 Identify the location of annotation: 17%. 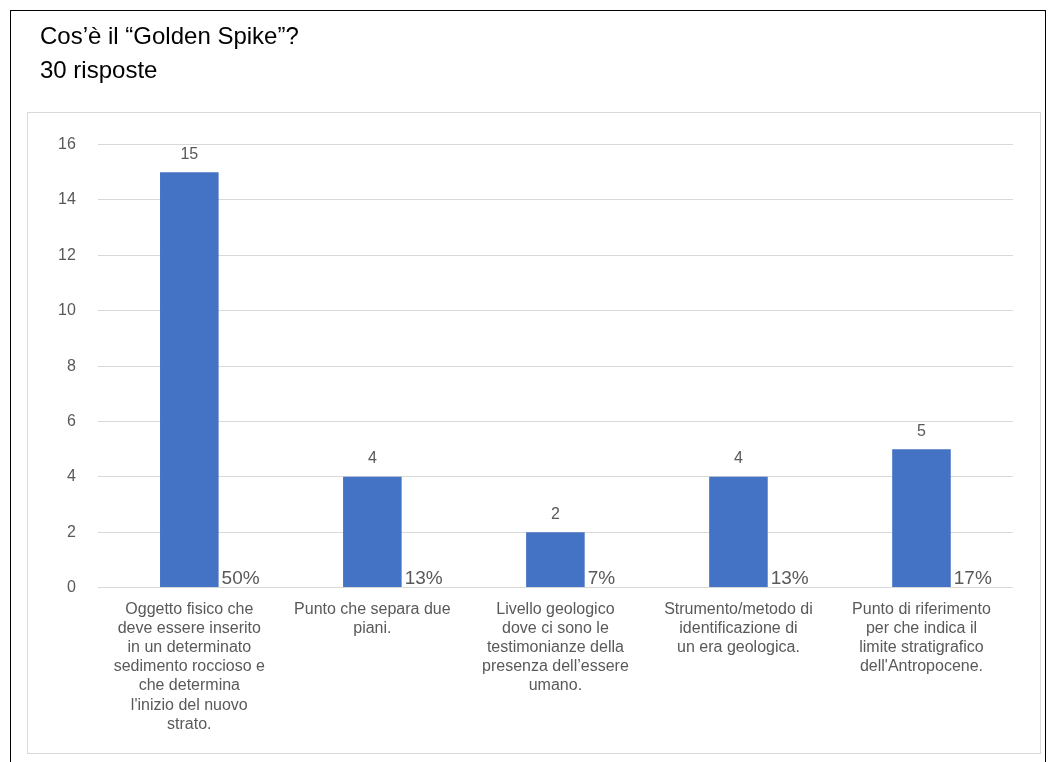
(972, 578).